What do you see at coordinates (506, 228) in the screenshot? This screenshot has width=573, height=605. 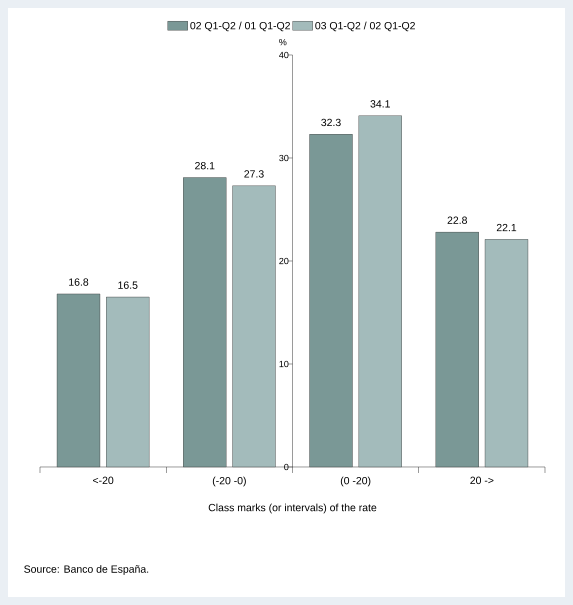 I see `data-label: 22.1` at bounding box center [506, 228].